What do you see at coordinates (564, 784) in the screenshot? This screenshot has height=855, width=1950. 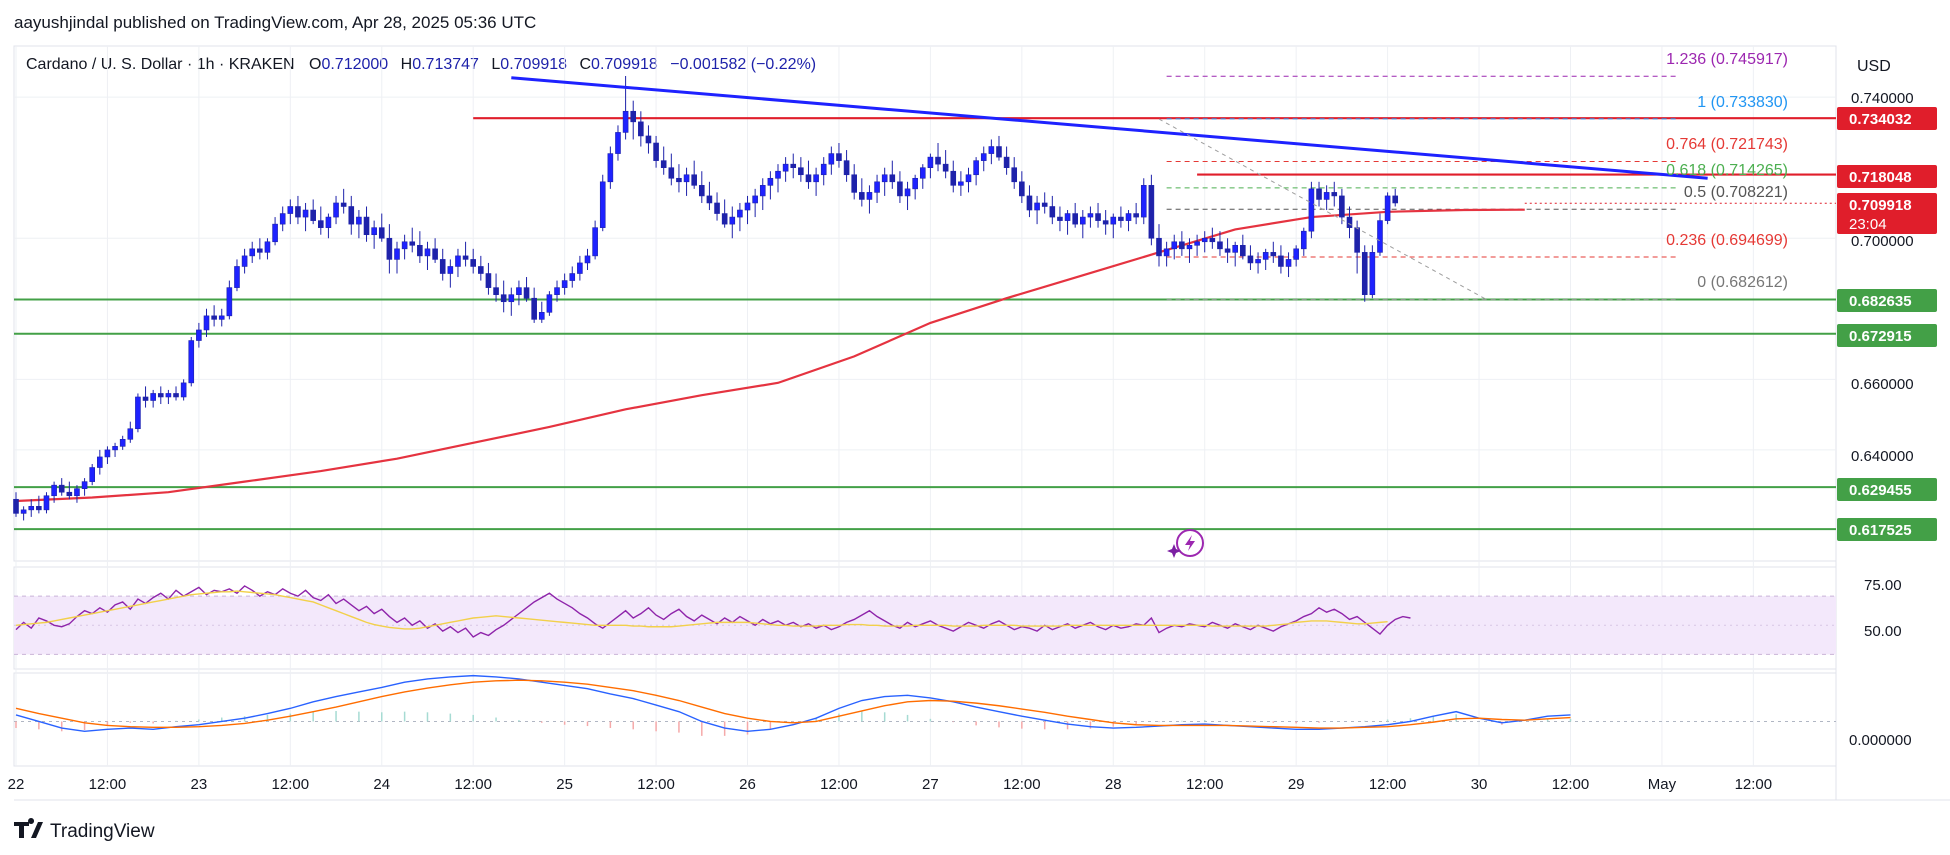 I see `time-tick-label: 25` at bounding box center [564, 784].